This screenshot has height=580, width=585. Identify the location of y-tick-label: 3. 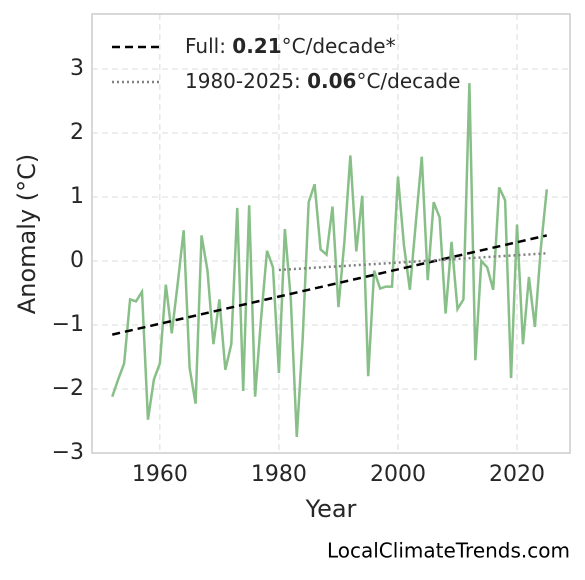
(77, 68).